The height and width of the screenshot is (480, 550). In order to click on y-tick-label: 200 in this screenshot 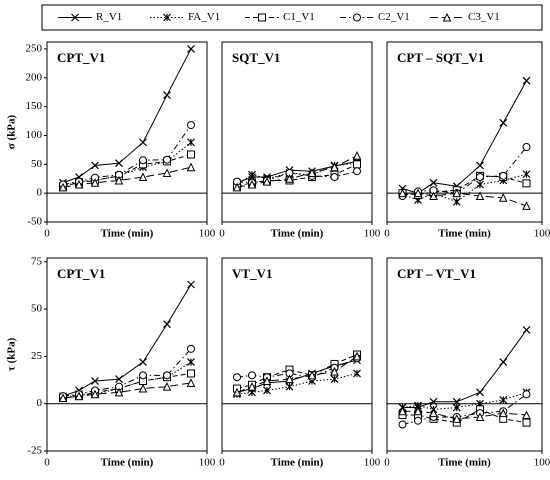, I will do `click(34, 77)`.